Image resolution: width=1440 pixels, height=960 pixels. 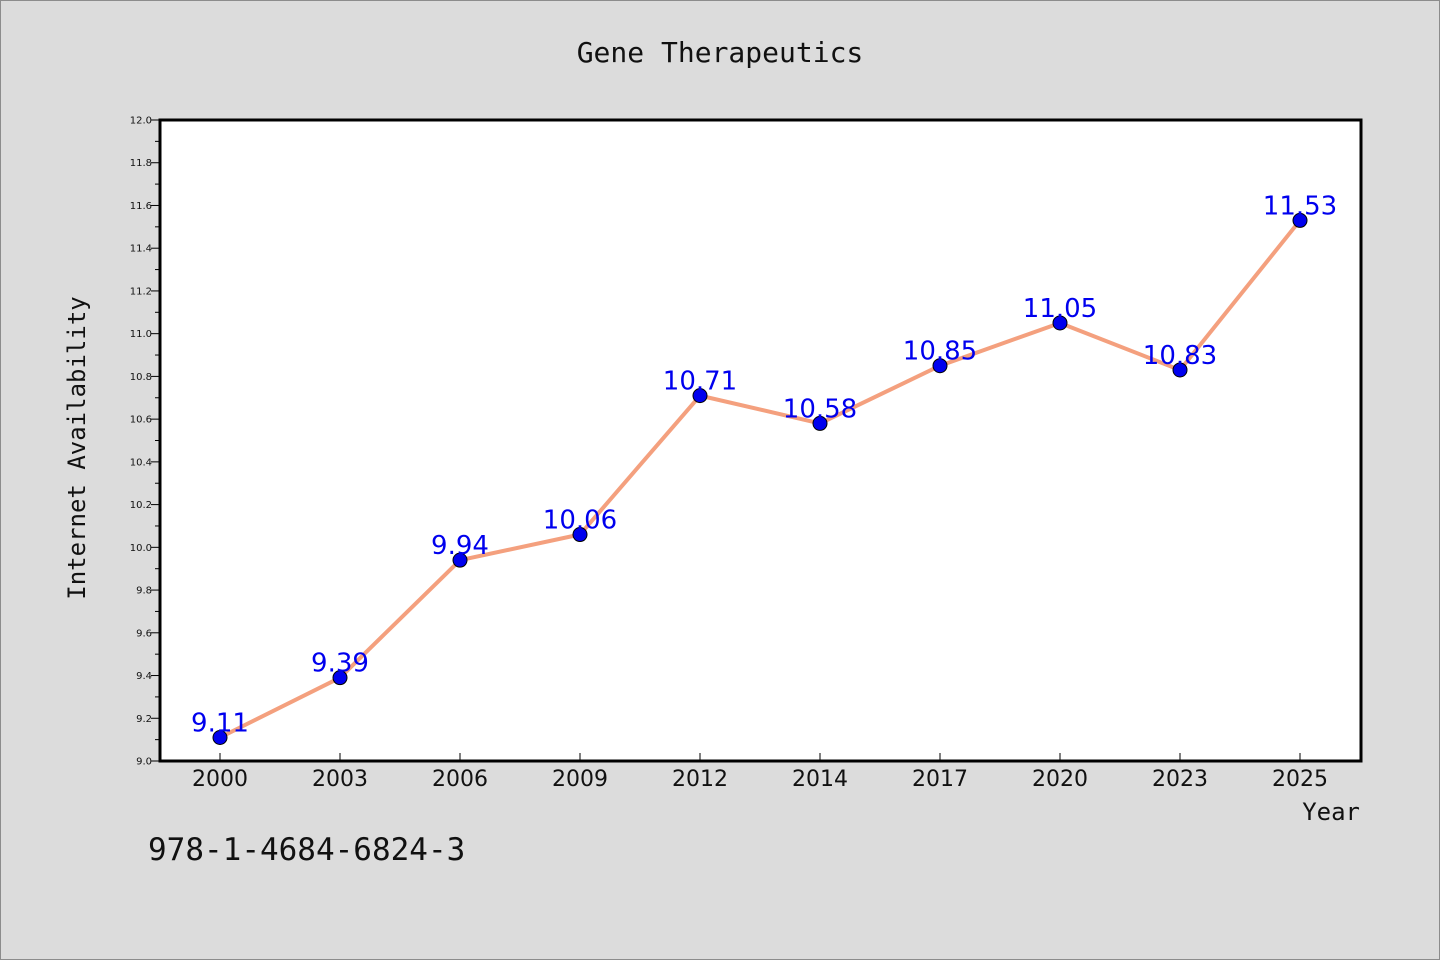 What do you see at coordinates (700, 779) in the screenshot?
I see `x-tick-label: 2012` at bounding box center [700, 779].